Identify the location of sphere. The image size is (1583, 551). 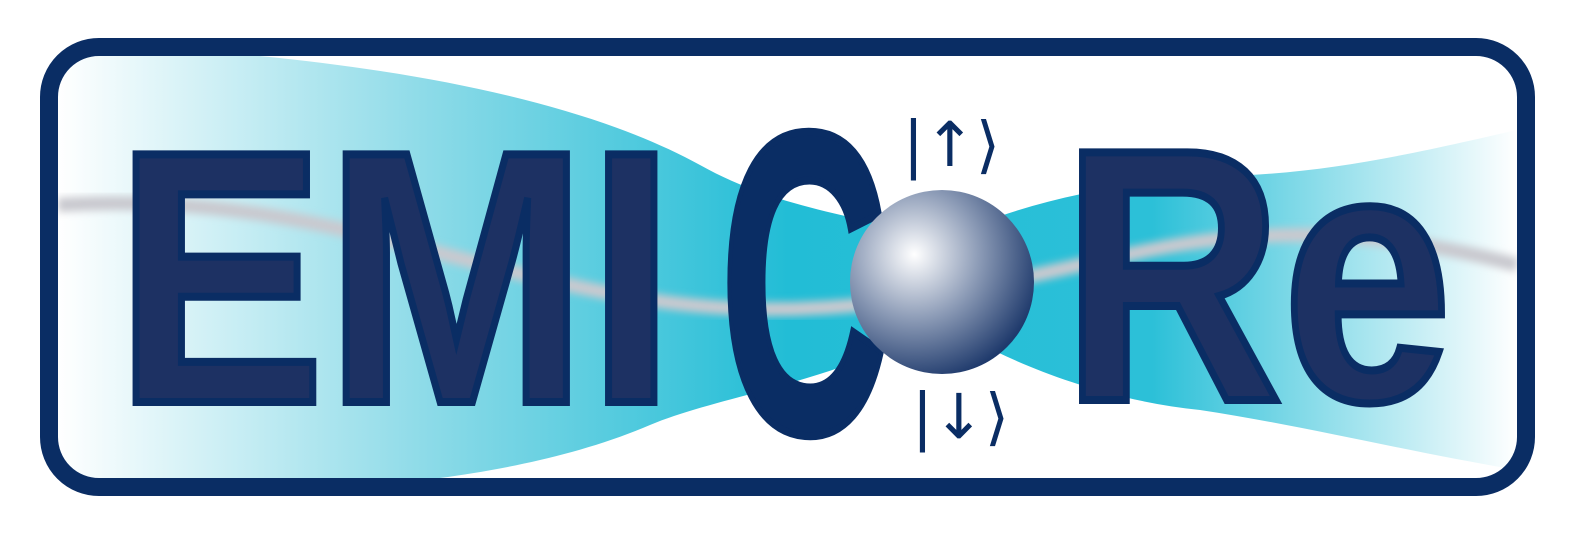
(942, 282).